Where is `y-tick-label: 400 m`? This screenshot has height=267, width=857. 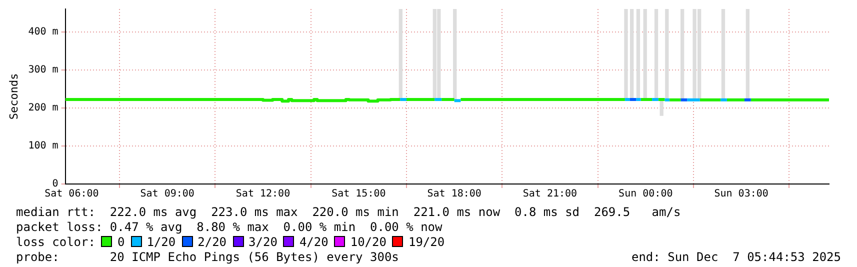 y-tick-label: 400 m is located at coordinates (43, 32).